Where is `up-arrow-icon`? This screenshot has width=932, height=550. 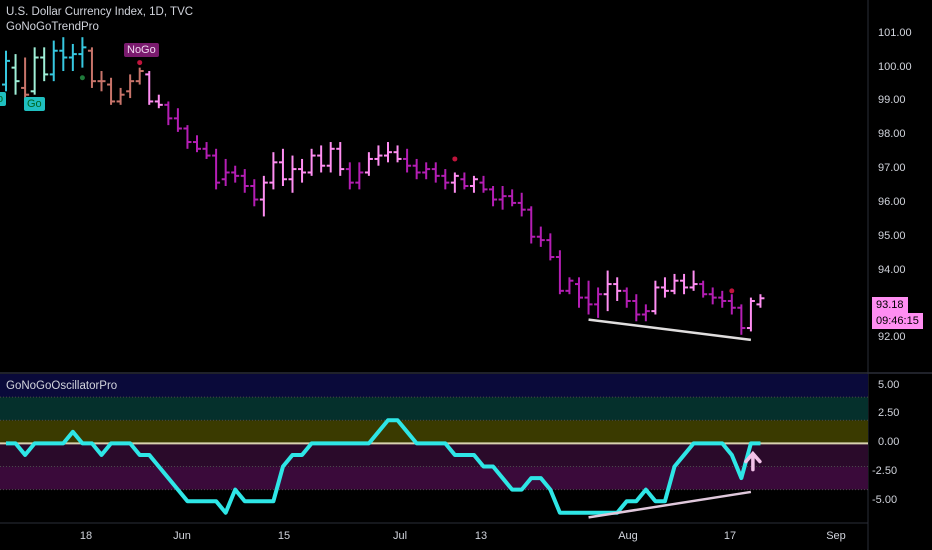 up-arrow-icon is located at coordinates (753, 461).